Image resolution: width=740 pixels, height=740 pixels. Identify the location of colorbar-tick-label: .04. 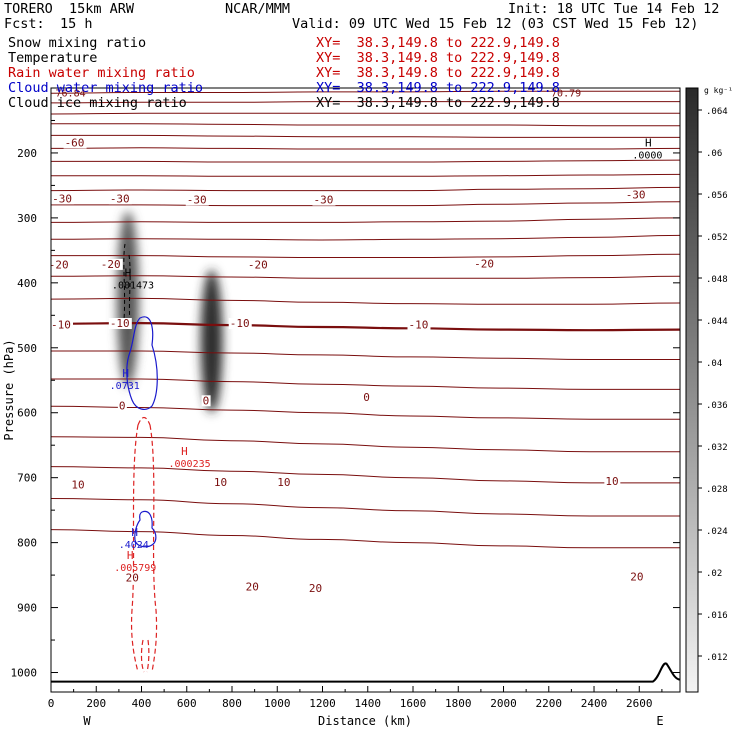
(714, 364).